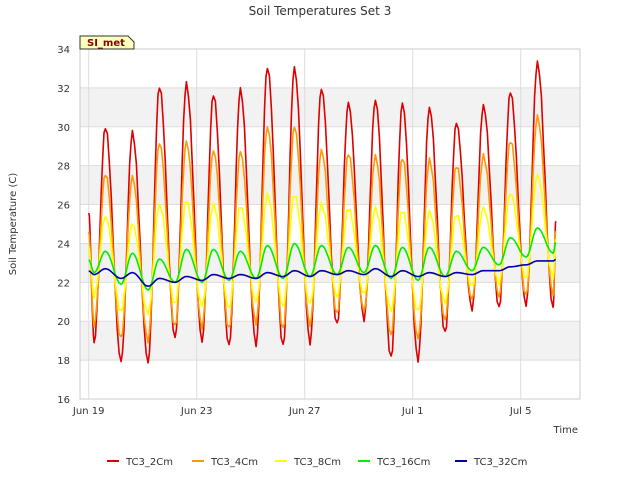  I want to click on y-axis-ticks: 16 18 20 22 24 26 28 30 32 34, so click(63, 225).